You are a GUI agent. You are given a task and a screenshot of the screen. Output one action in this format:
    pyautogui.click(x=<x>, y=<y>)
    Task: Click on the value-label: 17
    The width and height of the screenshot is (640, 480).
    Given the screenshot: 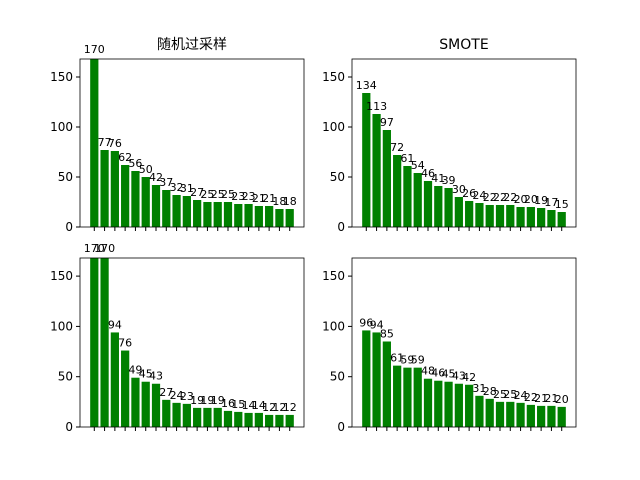 What is the action you would take?
    pyautogui.click(x=551, y=202)
    